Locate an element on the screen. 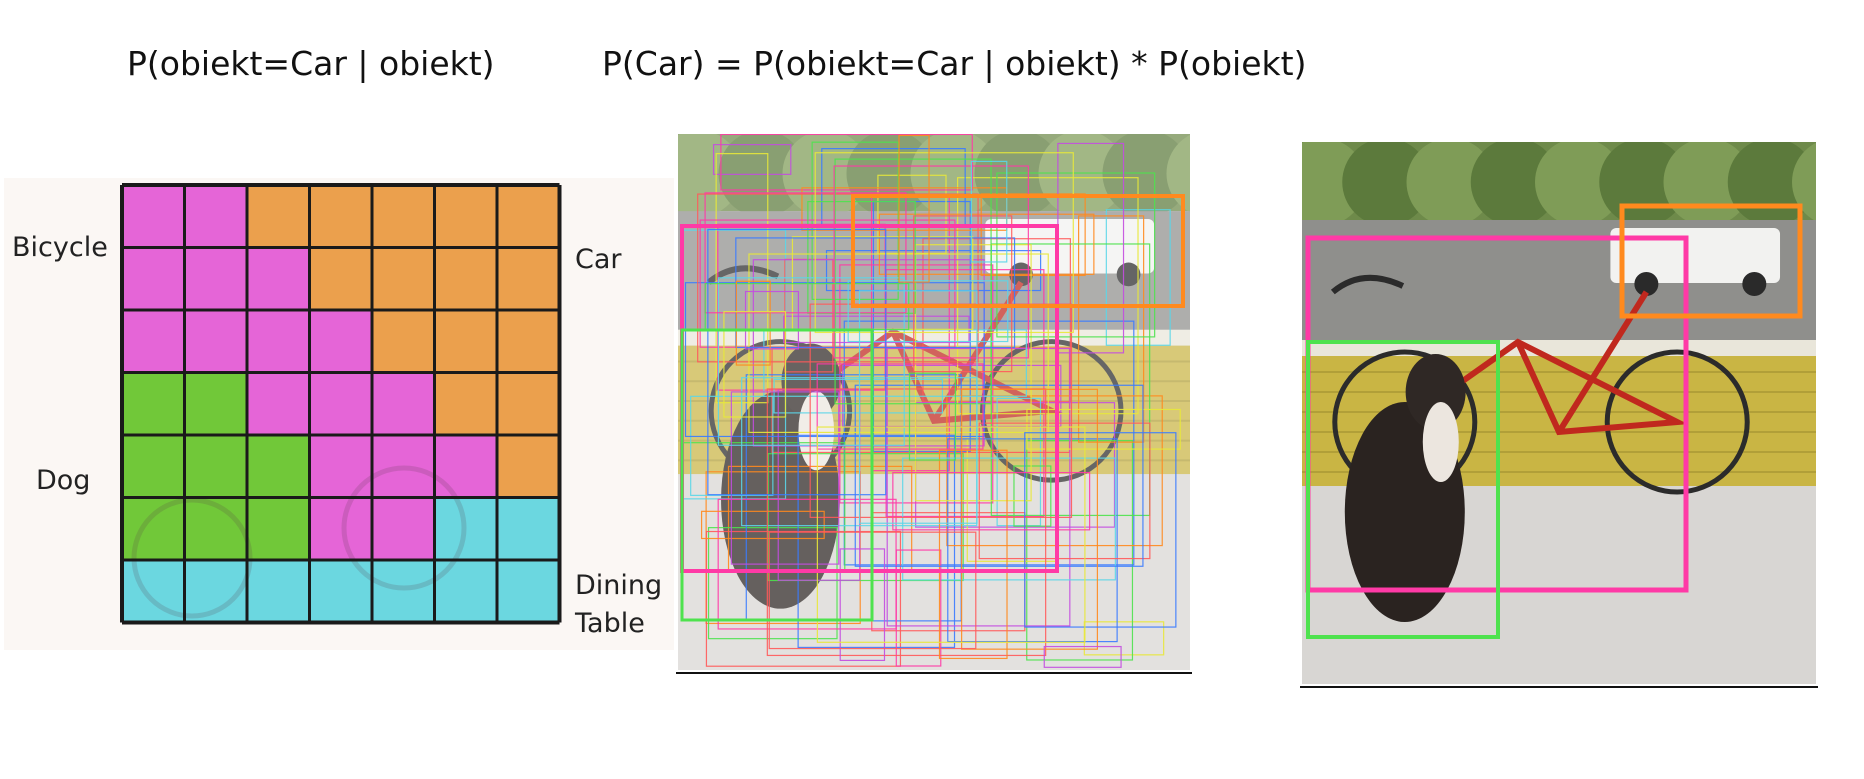 This screenshot has height=779, width=1864. final-underline is located at coordinates (1559, 687).